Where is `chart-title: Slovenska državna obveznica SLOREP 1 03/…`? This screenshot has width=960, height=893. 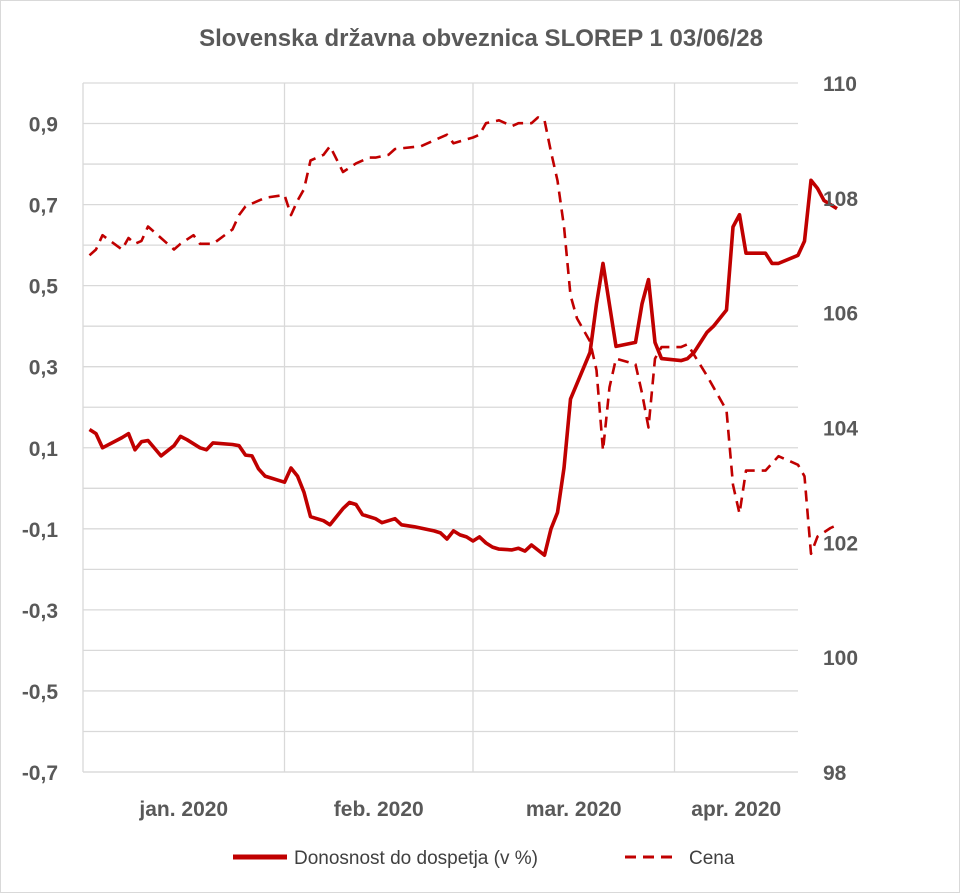
chart-title: Slovenska državna obveznica SLOREP 1 03/… is located at coordinates (481, 38).